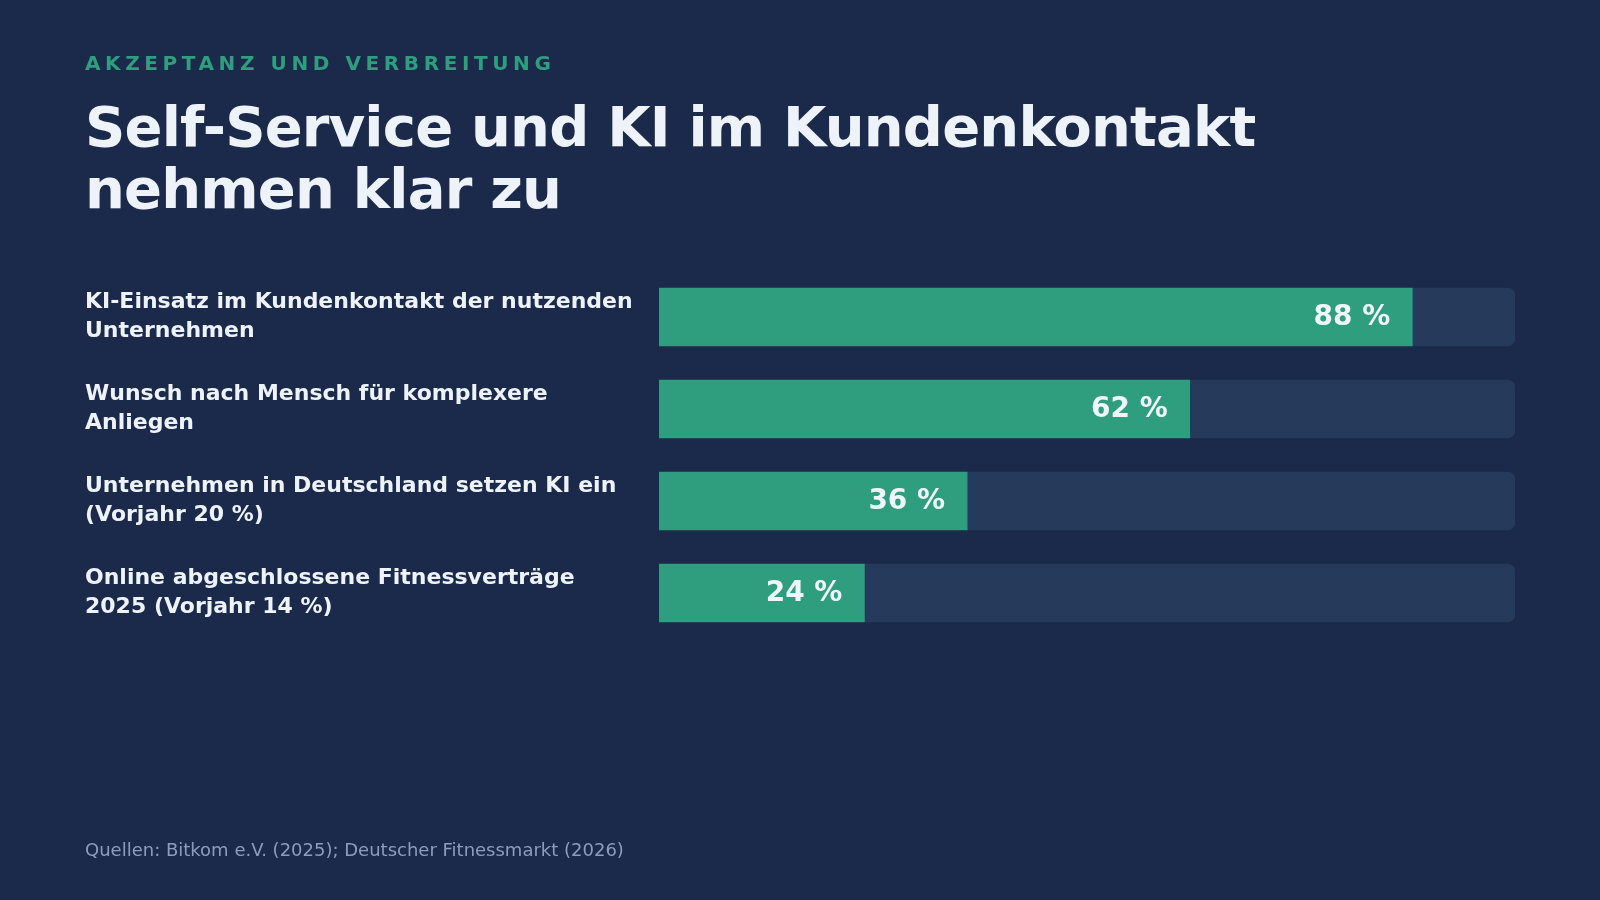 This screenshot has height=900, width=1600. I want to click on y-tick-label: KI-Einsatz im Kundenkontakt der nutzenden Unternehmen, so click(359, 315).